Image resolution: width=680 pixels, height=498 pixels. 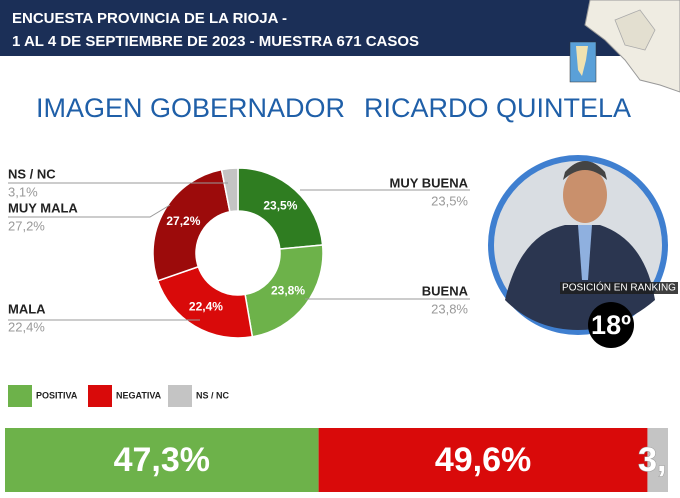 What do you see at coordinates (583, 251) in the screenshot?
I see `portrait: POSICIÓN EN RANKING 18º` at bounding box center [583, 251].